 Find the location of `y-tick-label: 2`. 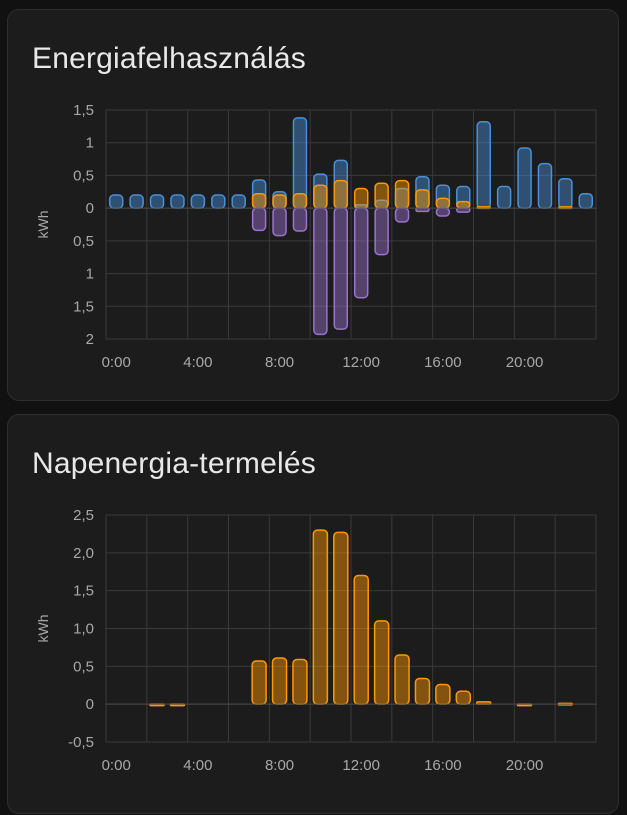

y-tick-label: 2 is located at coordinates (90, 339).